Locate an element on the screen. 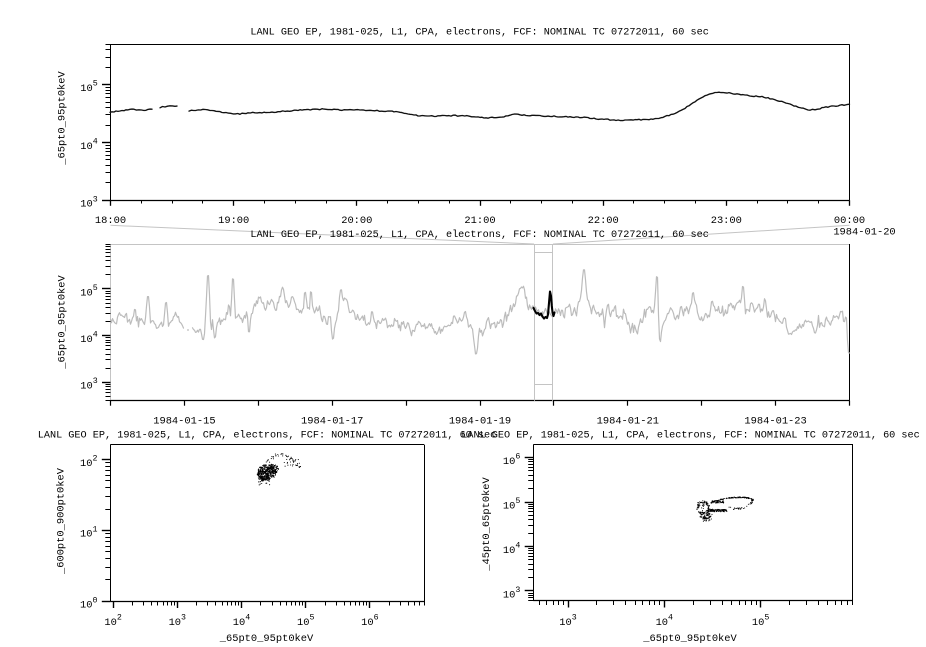  svg-text: 1984-01-20 is located at coordinates (864, 233).